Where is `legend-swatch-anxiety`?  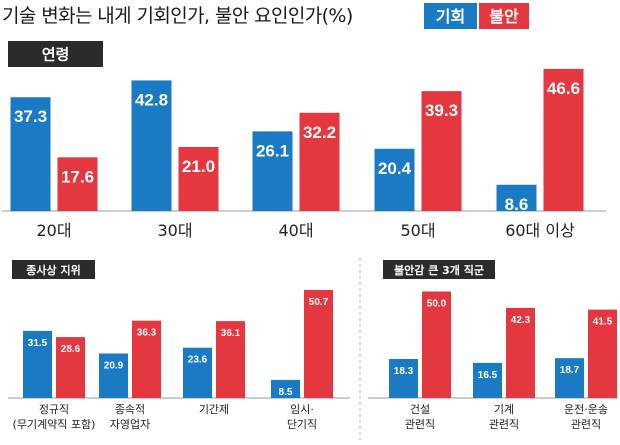 legend-swatch-anxiety is located at coordinates (504, 16).